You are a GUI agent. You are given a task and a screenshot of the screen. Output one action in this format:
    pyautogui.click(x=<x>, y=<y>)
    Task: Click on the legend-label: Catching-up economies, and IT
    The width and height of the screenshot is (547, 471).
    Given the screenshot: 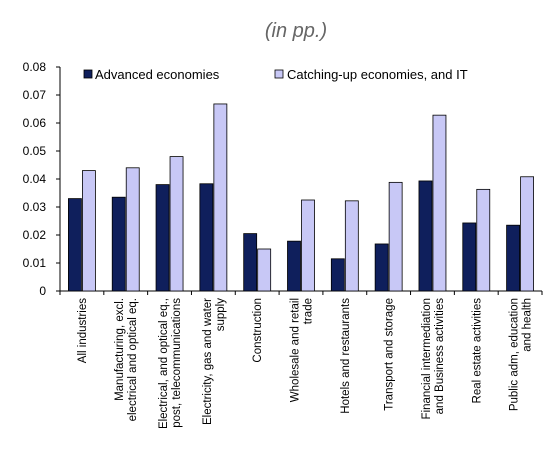 What is the action you would take?
    pyautogui.click(x=377, y=74)
    